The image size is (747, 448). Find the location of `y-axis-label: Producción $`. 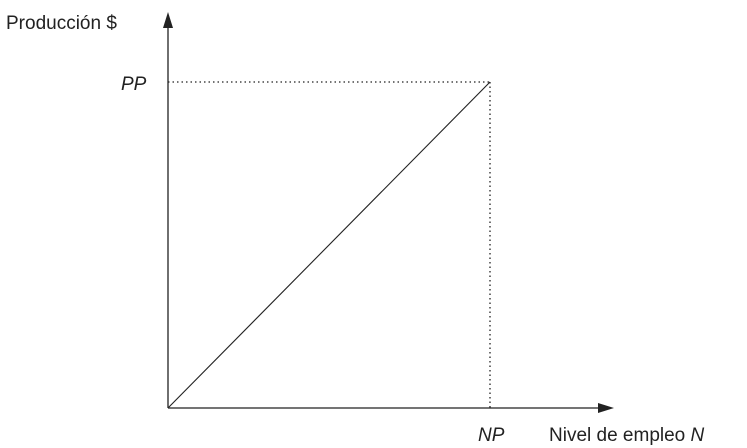

y-axis-label: Producción $ is located at coordinates (61, 23).